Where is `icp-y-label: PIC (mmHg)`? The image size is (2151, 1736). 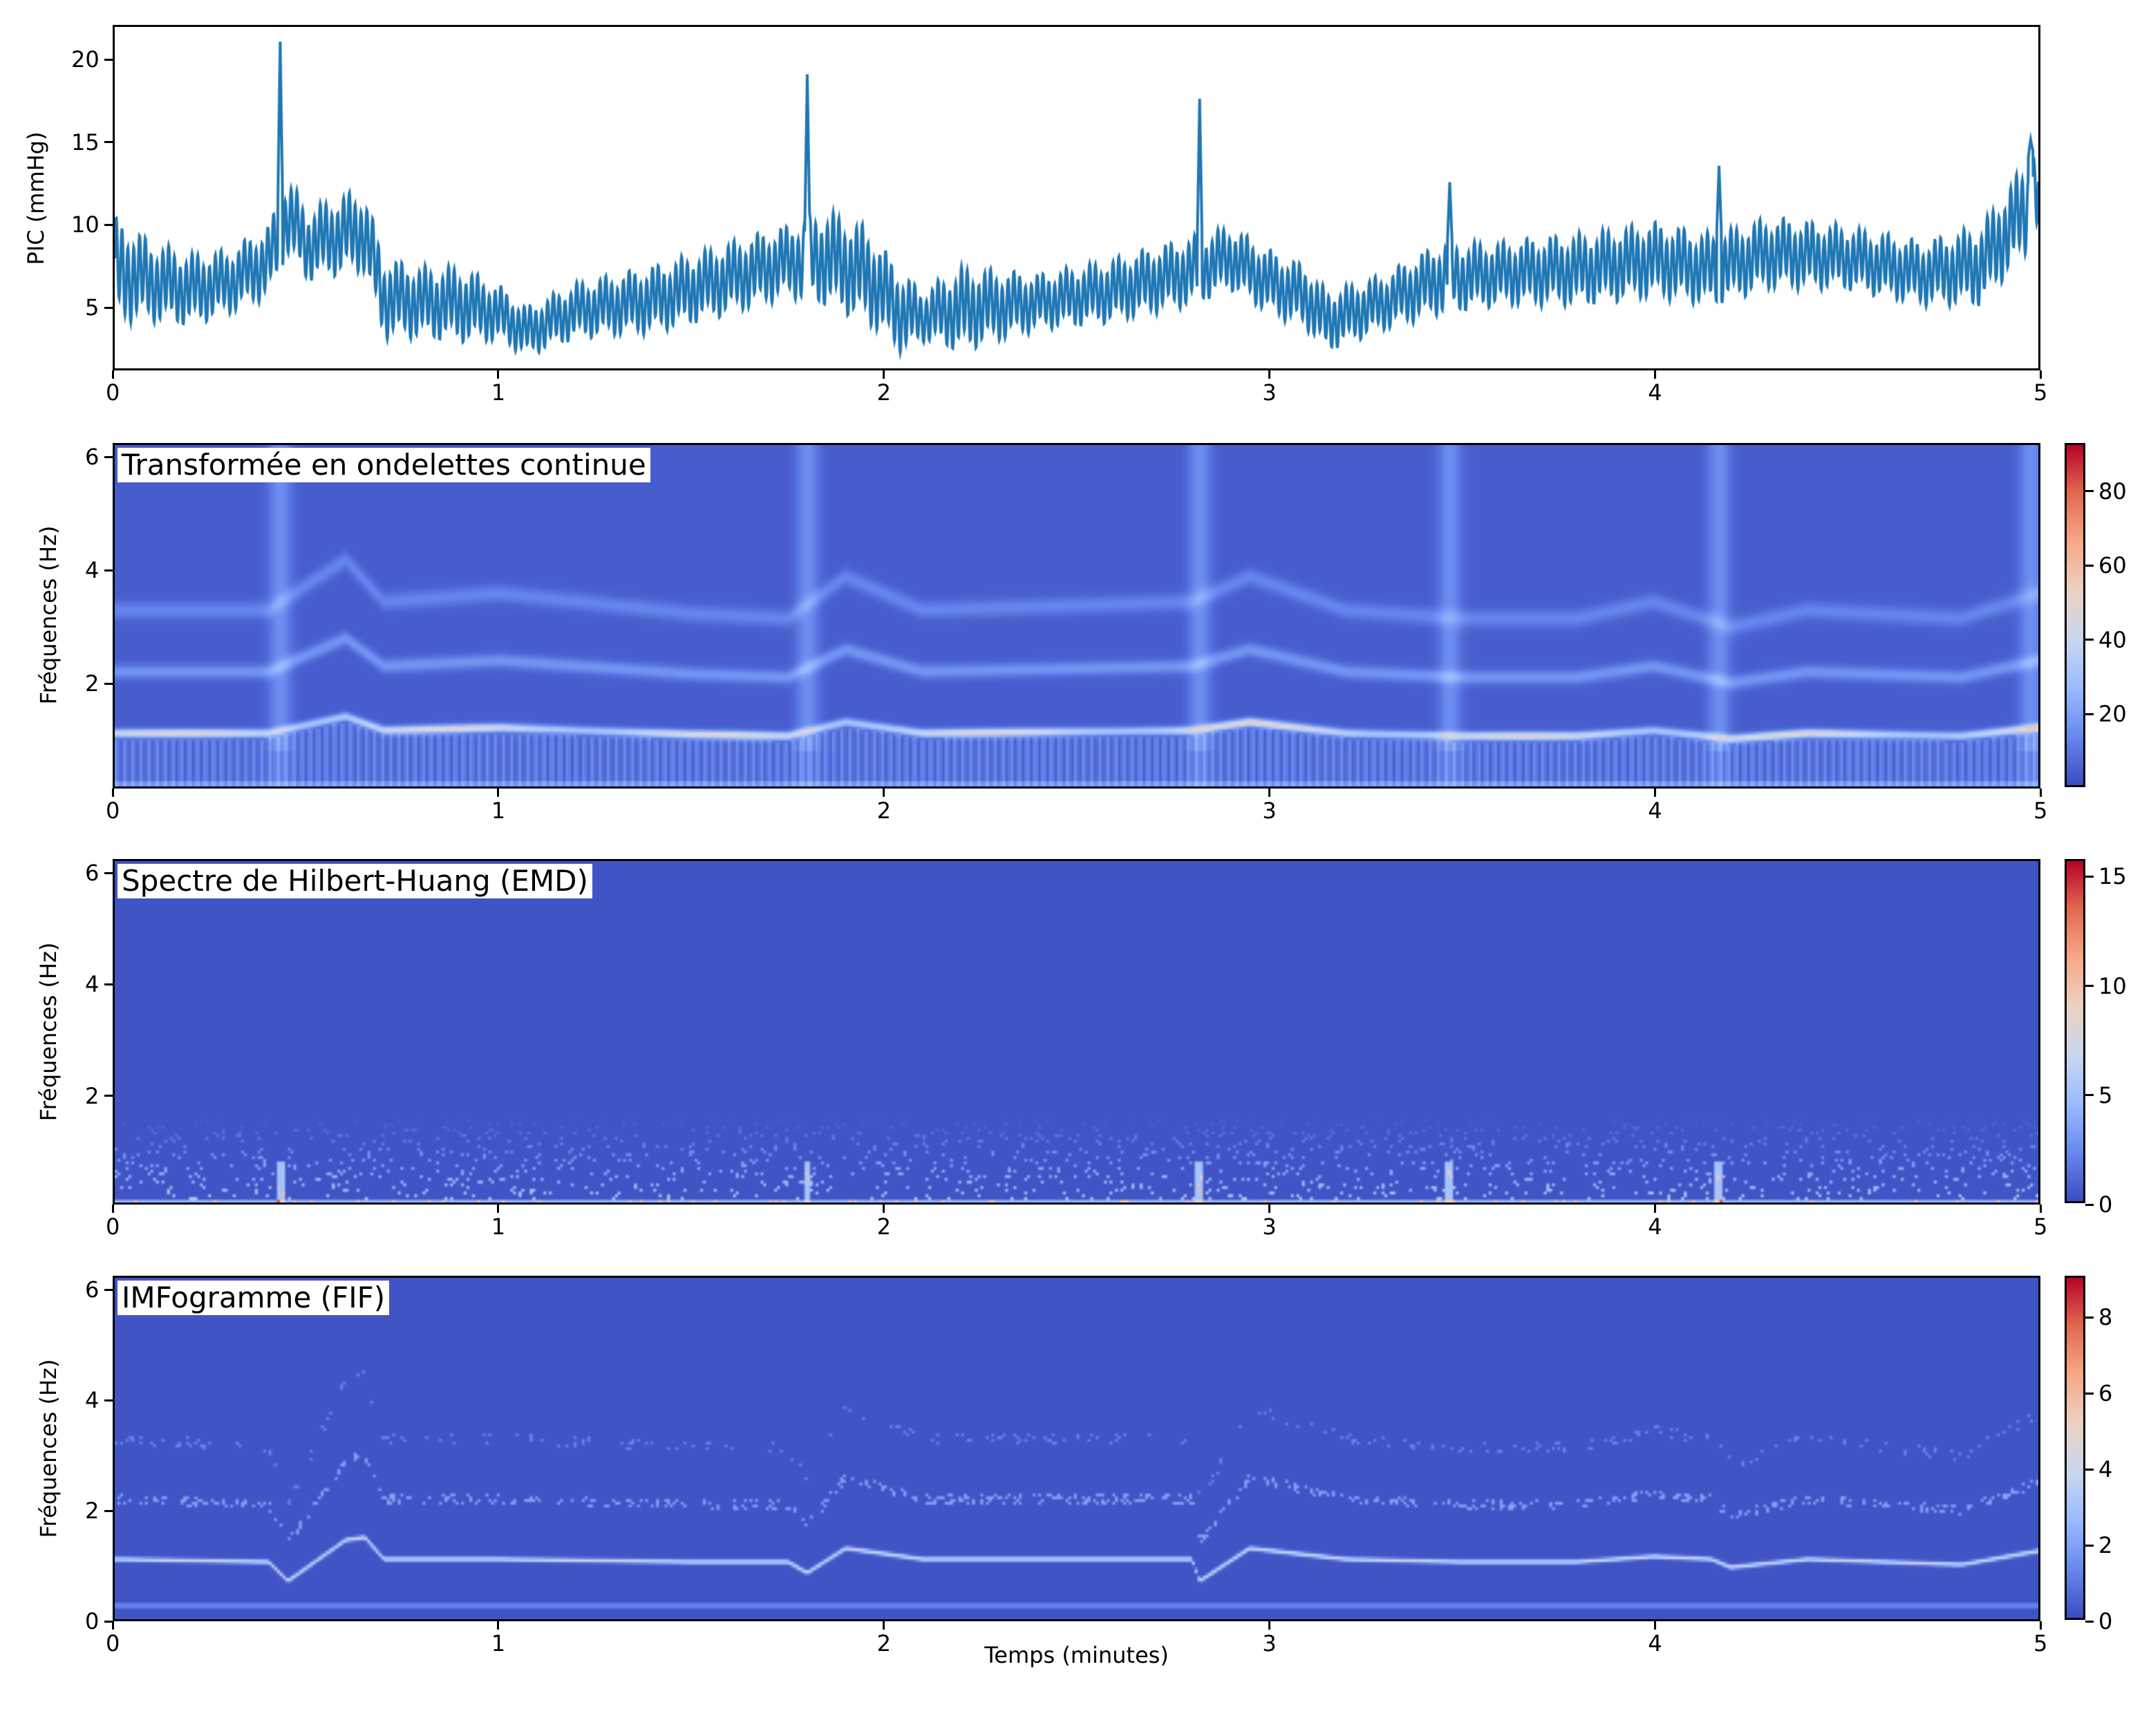
icp-y-label: PIC (mmHg) is located at coordinates (36, 198).